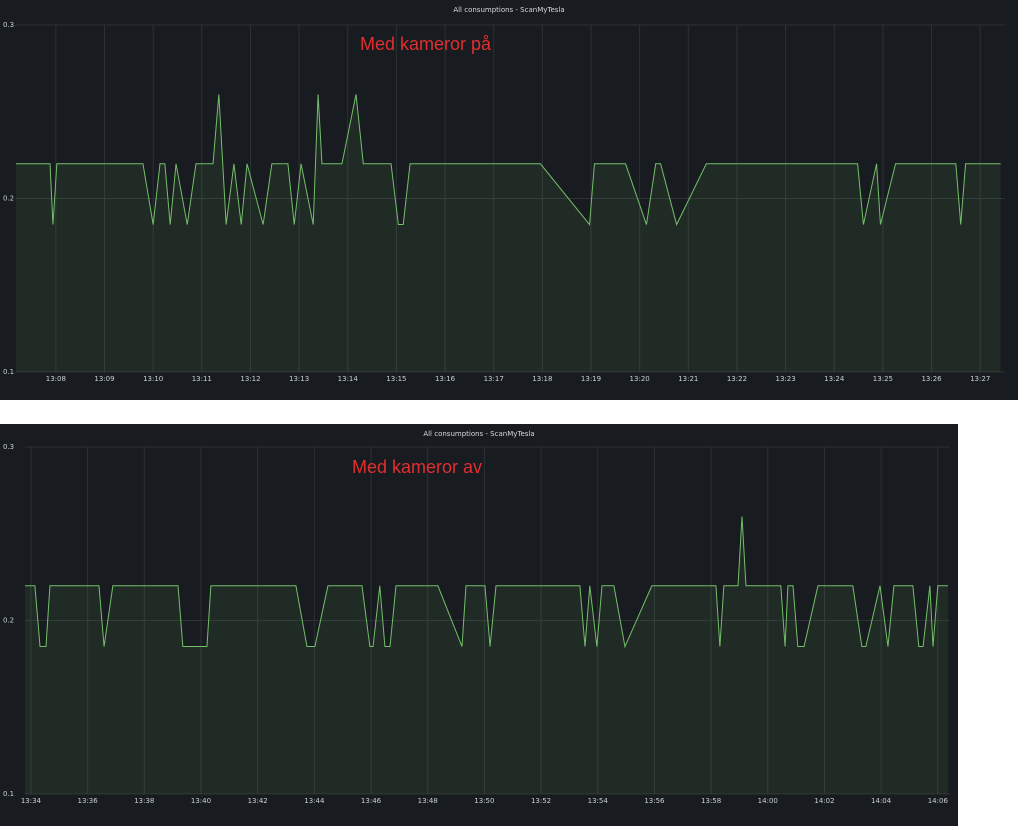 The height and width of the screenshot is (830, 1024). Describe the element at coordinates (980, 379) in the screenshot. I see `x-tick-label: 13:27` at that location.